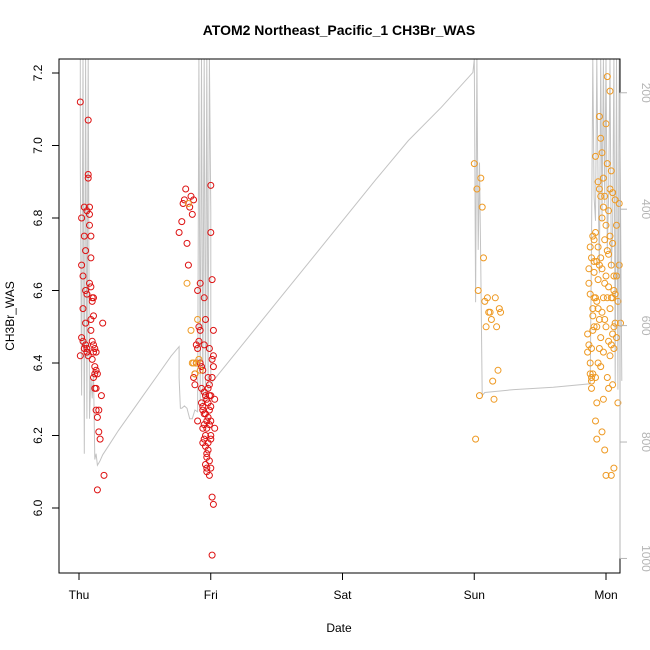 Image resolution: width=650 pixels, height=650 pixels. What do you see at coordinates (339, 30) in the screenshot?
I see `chart-title: ATOM2 Northeast_Pacific_1 CH3Br_WAS` at bounding box center [339, 30].